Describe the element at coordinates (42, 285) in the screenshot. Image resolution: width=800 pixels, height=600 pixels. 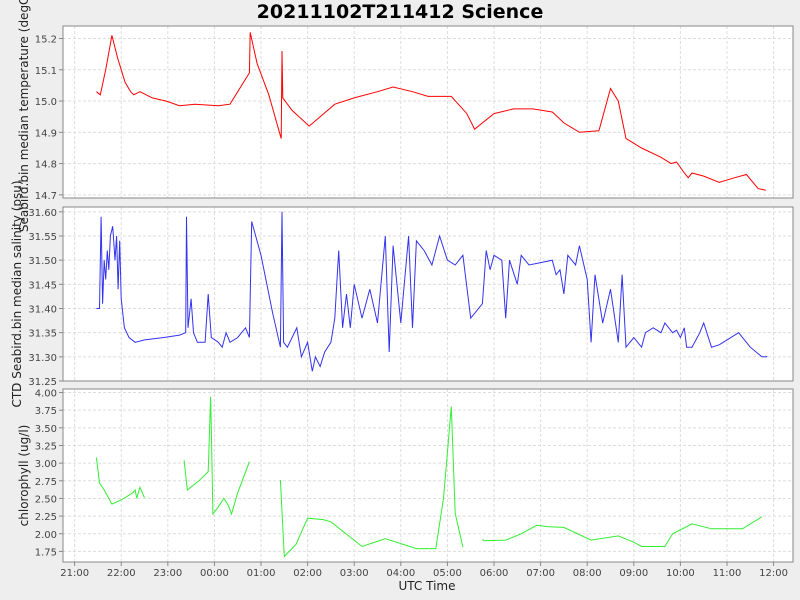
I see `y-tick-label: 31.45` at that location.